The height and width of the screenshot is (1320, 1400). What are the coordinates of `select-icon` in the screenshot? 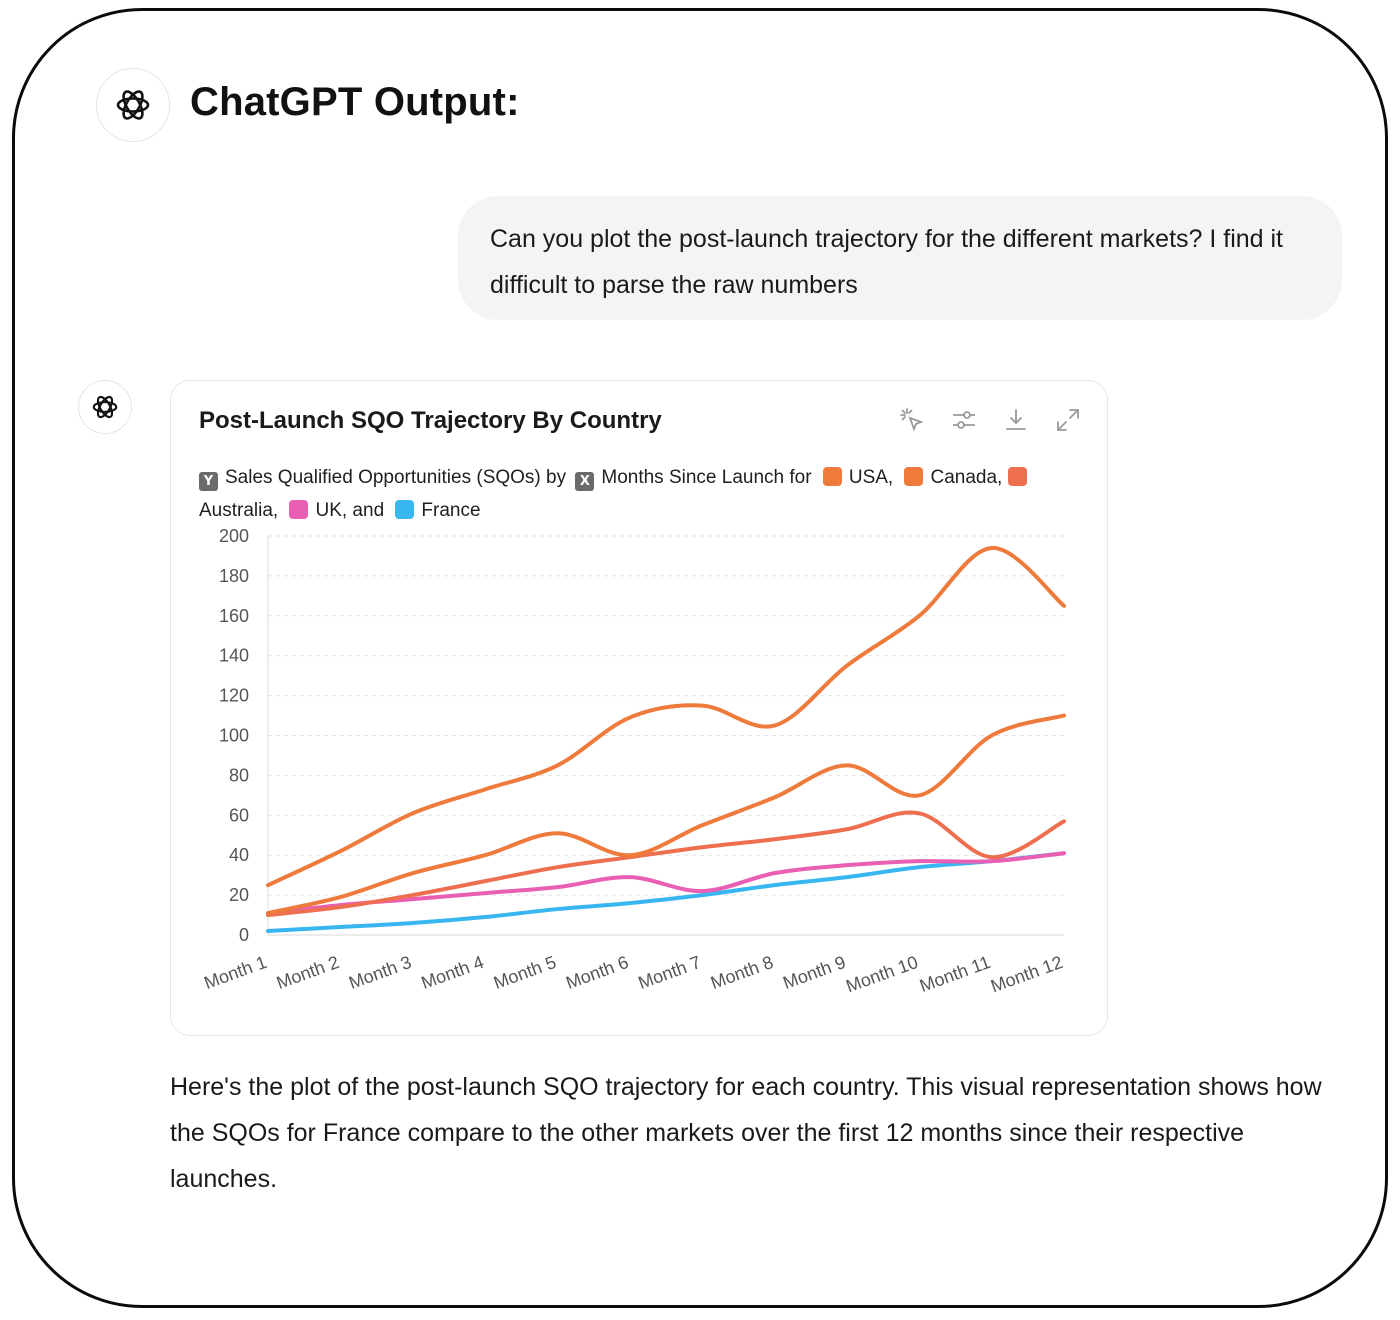 It's located at (912, 420).